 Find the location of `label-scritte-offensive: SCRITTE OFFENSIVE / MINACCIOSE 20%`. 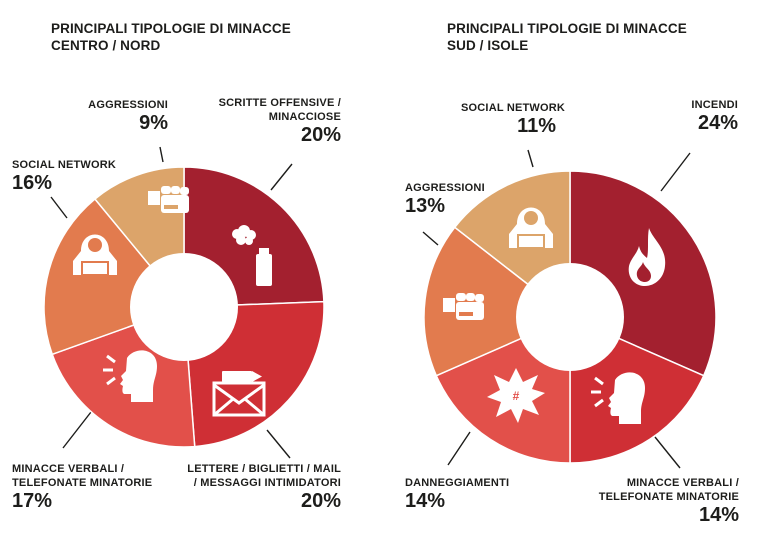

label-scritte-offensive: SCRITTE OFFENSIVE / MINACCIOSE 20% is located at coordinates (269, 121).